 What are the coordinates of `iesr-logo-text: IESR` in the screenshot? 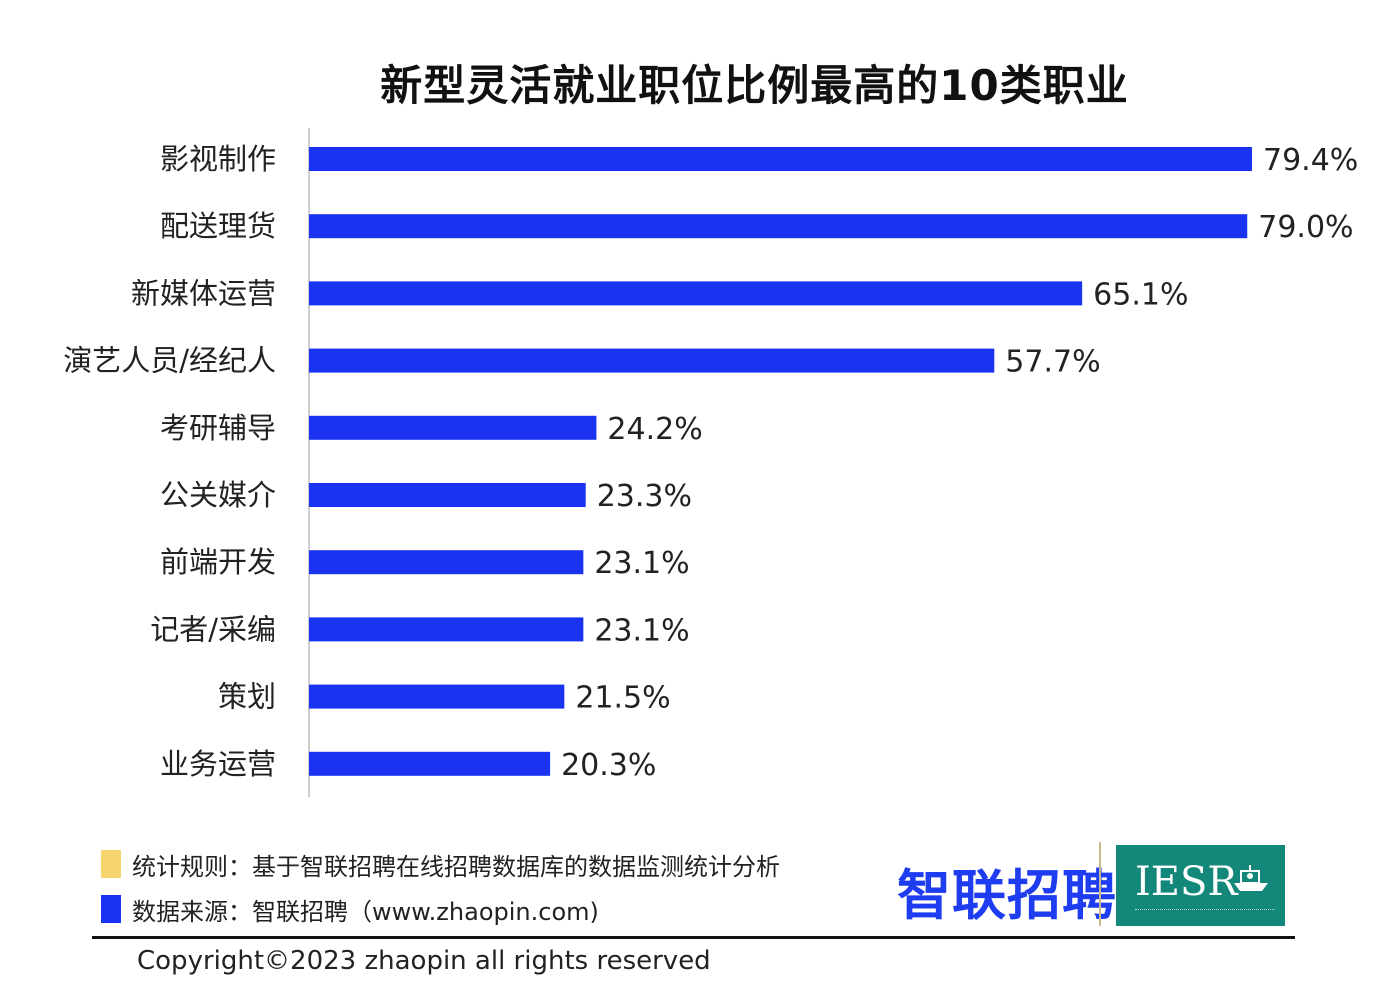 It's located at (1186, 882).